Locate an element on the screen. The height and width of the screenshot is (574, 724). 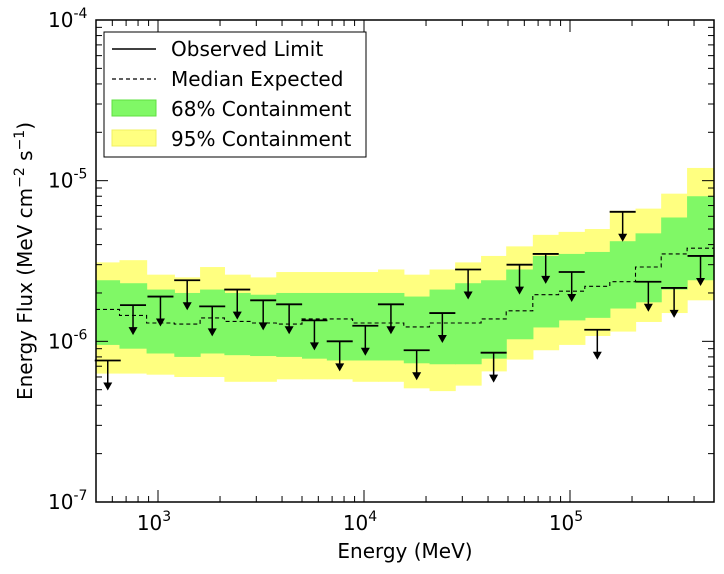
y-axis-label-sup1: −2 is located at coordinates (20, 177).